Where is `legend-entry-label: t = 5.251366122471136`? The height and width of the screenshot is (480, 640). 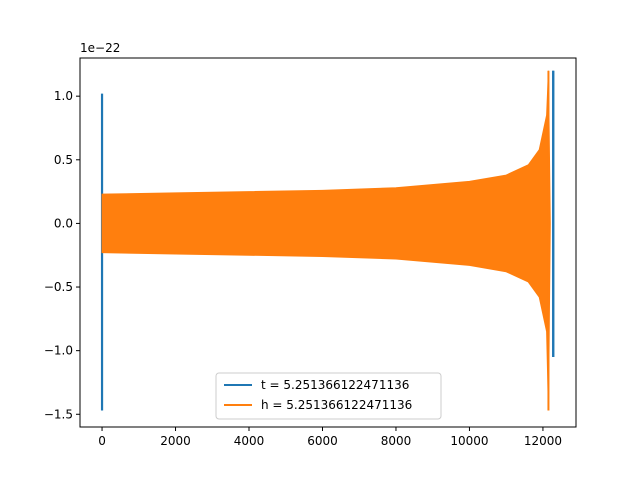 legend-entry-label: t = 5.251366122471136 is located at coordinates (335, 385).